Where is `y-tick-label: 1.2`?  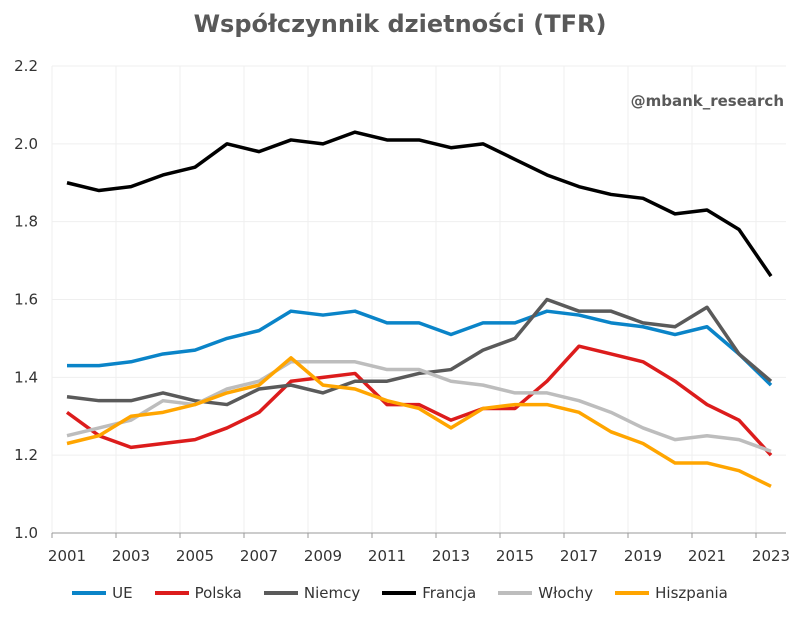
y-tick-label: 1.2 is located at coordinates (26, 455).